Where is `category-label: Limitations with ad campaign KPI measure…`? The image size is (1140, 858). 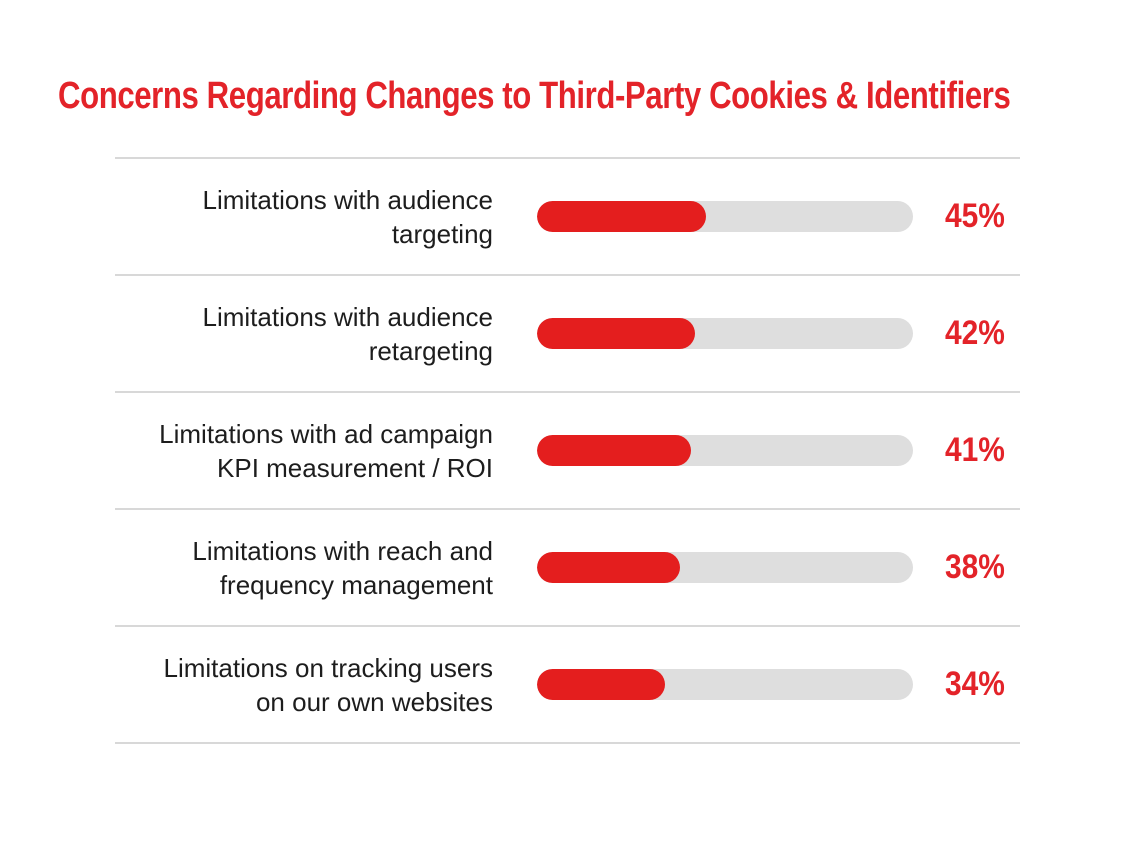 category-label: Limitations with ad campaign KPI measure… is located at coordinates (326, 450).